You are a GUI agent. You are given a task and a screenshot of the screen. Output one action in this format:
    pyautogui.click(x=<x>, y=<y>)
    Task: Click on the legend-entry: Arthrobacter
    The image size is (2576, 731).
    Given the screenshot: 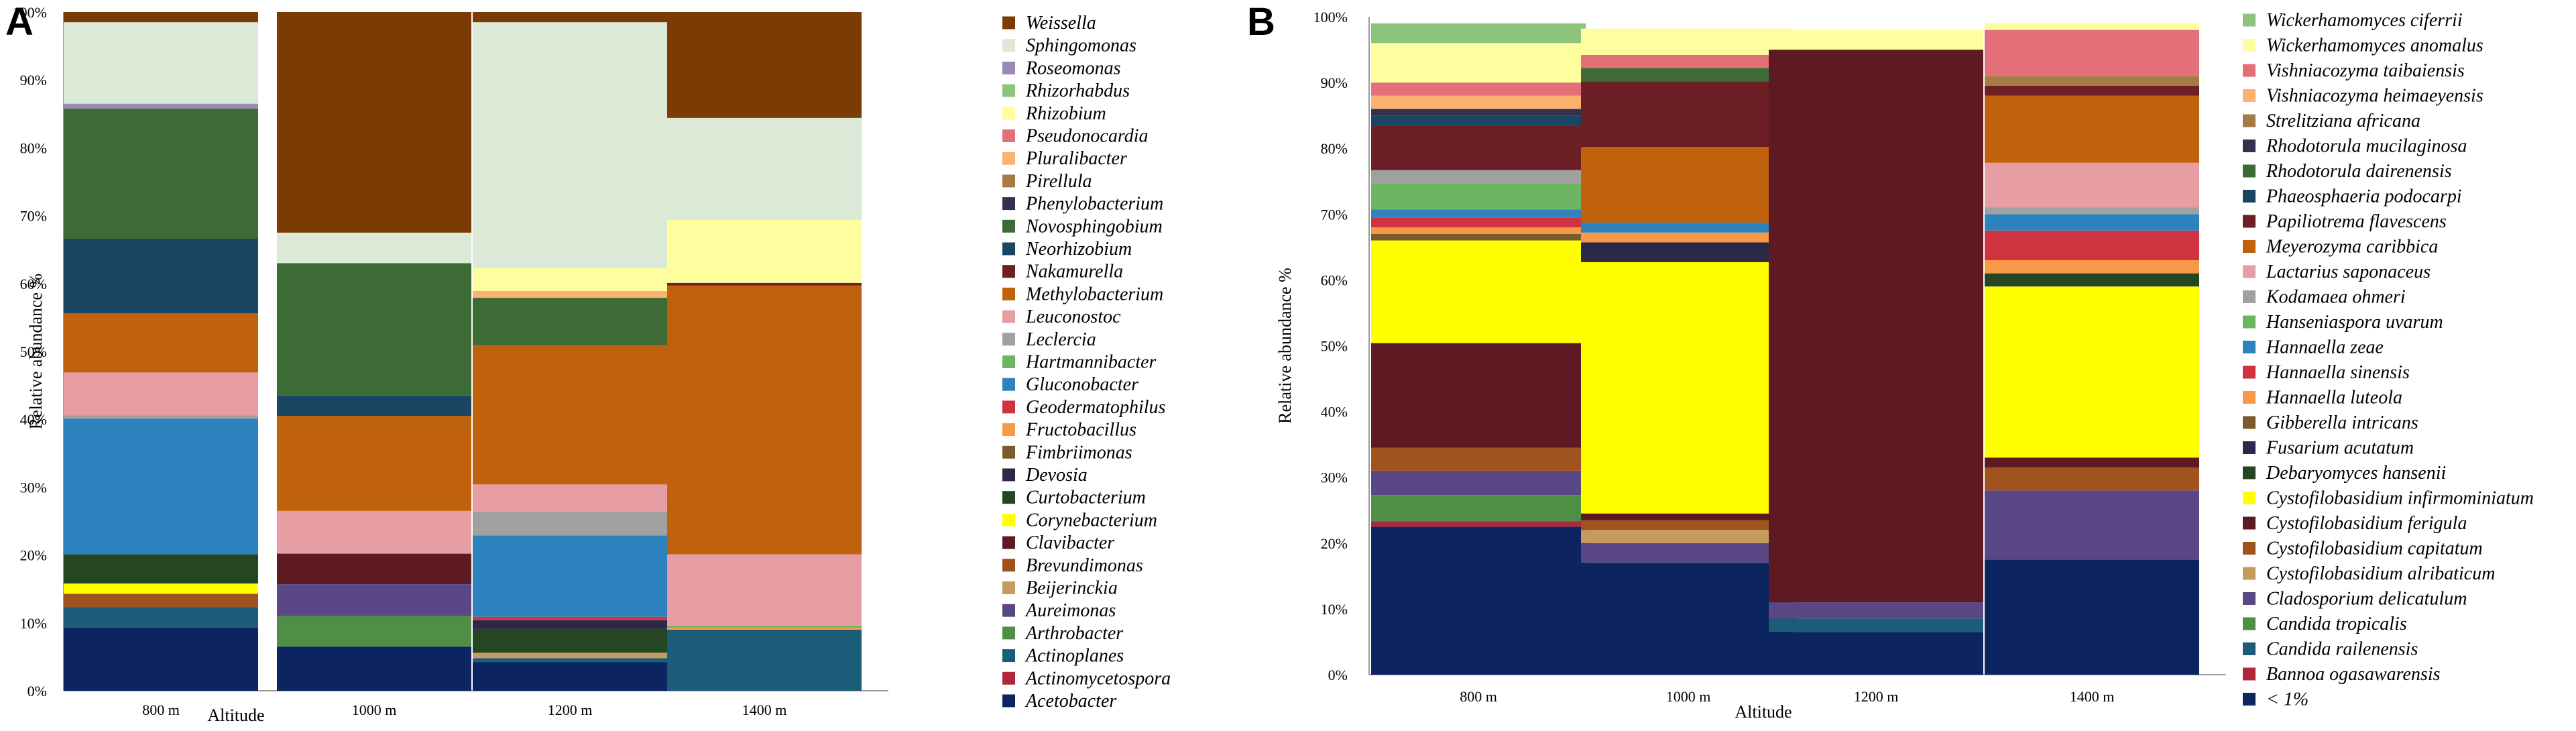 What is the action you would take?
    pyautogui.click(x=1073, y=633)
    